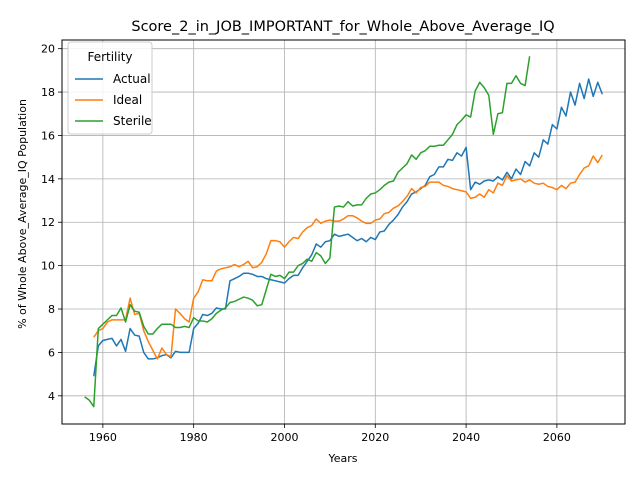  I want to click on y-tick-label: 10, so click(48, 266).